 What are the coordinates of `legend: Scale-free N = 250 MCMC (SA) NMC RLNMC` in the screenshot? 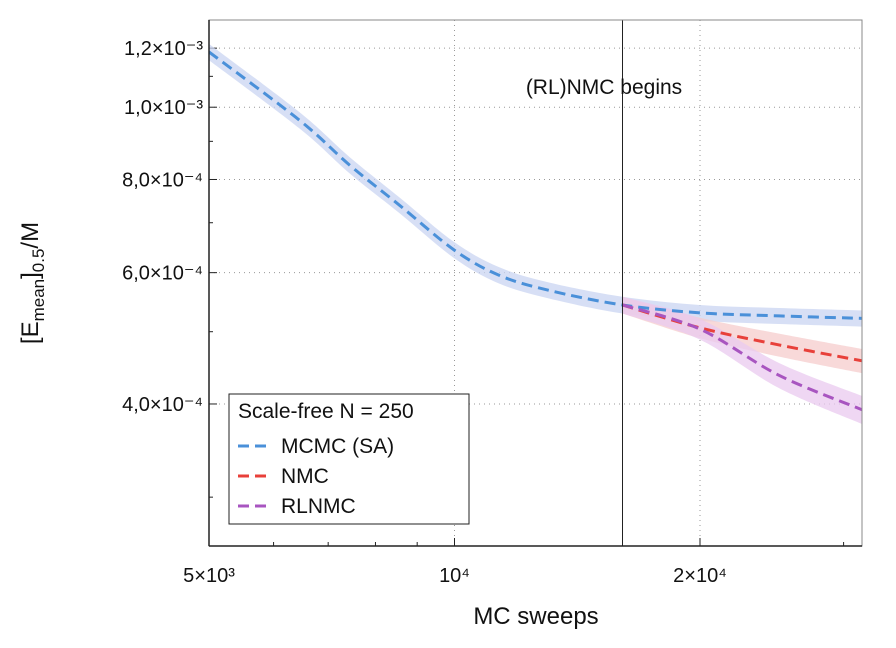 It's located at (349, 459).